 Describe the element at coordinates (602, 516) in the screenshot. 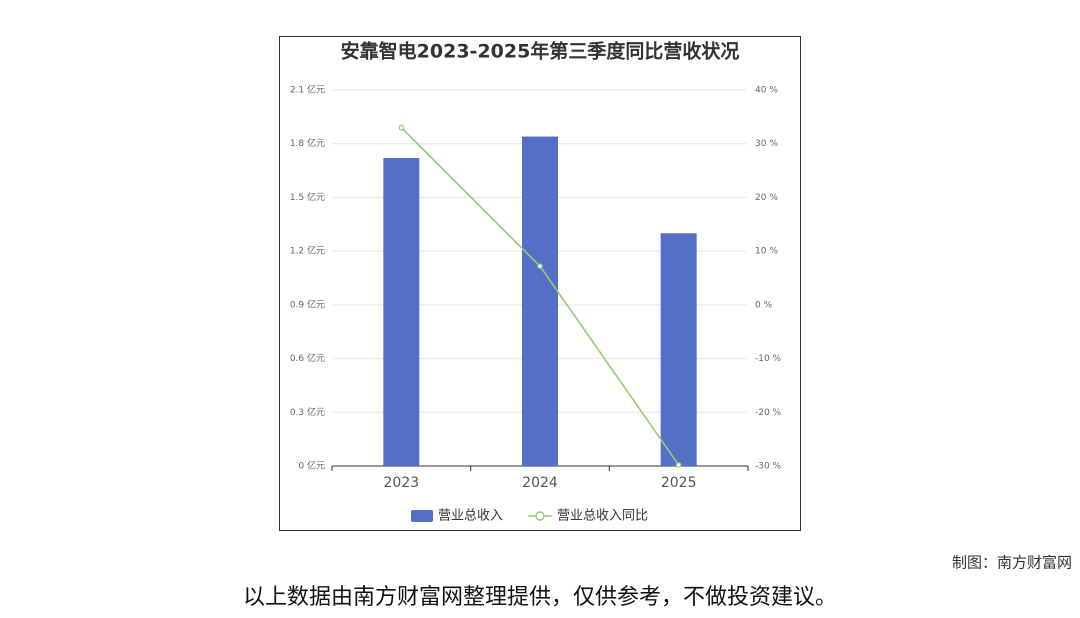

I see `legend-label: 营业总收入同比` at that location.